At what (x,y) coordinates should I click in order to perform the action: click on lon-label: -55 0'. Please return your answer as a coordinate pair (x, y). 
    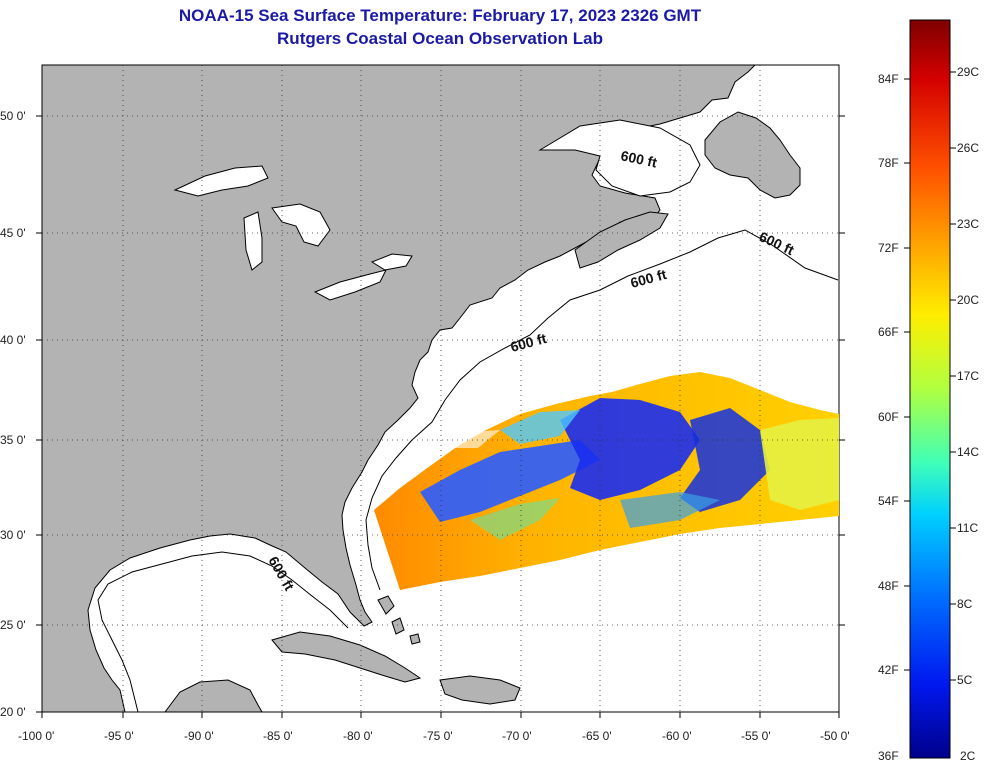
    Looking at the image, I should click on (756, 736).